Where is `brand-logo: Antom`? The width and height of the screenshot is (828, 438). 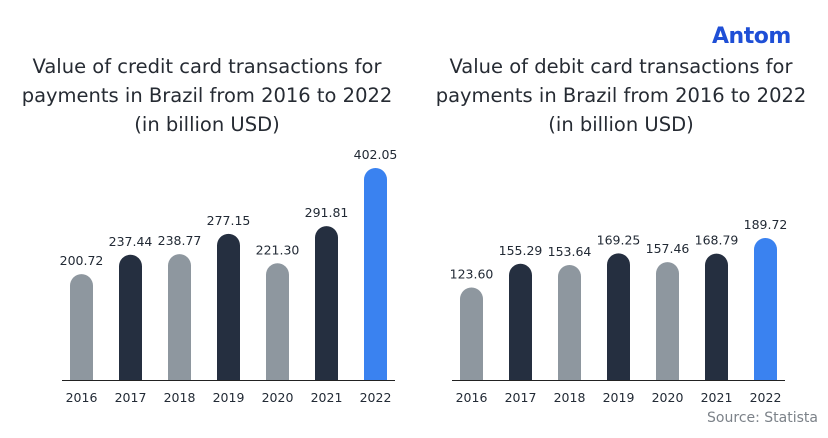
brand-logo: Antom is located at coordinates (751, 36).